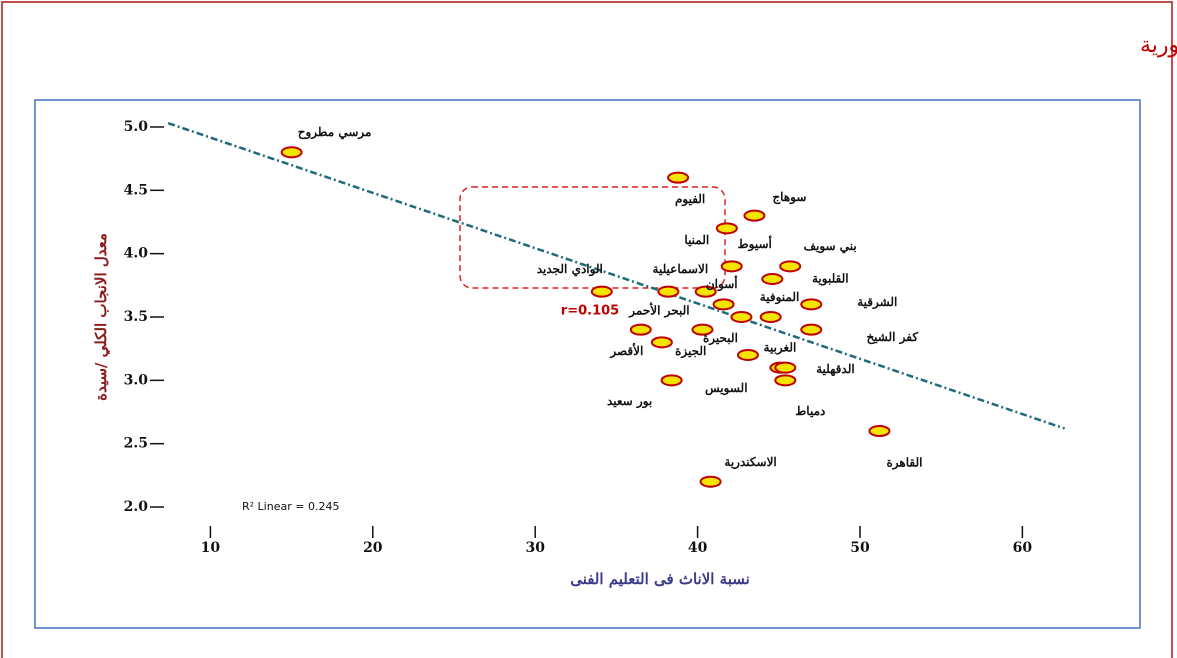  Describe the element at coordinates (877, 302) in the screenshot. I see `point-label: الشرقية` at that location.